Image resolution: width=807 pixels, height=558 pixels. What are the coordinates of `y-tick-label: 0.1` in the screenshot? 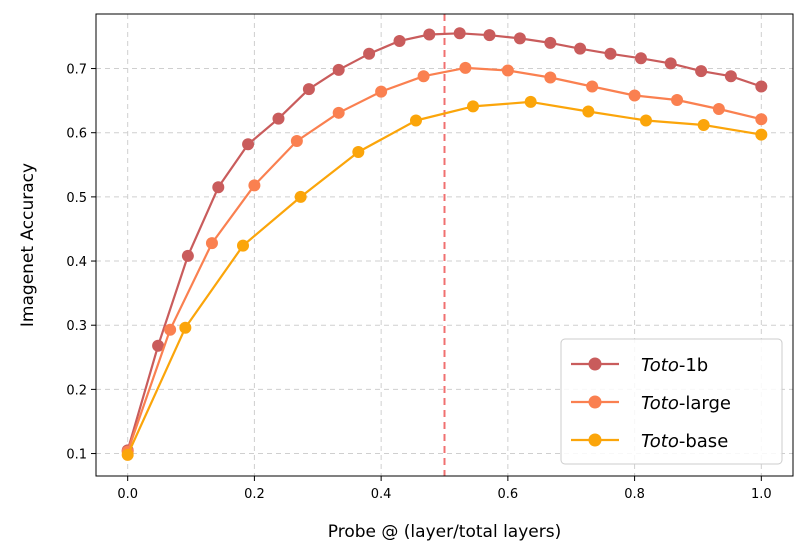 It's located at (76, 455).